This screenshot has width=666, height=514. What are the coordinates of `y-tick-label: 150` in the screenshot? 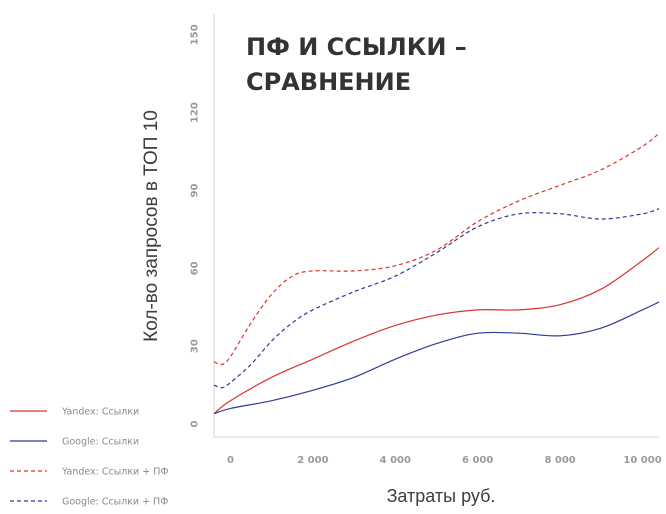 It's located at (195, 34).